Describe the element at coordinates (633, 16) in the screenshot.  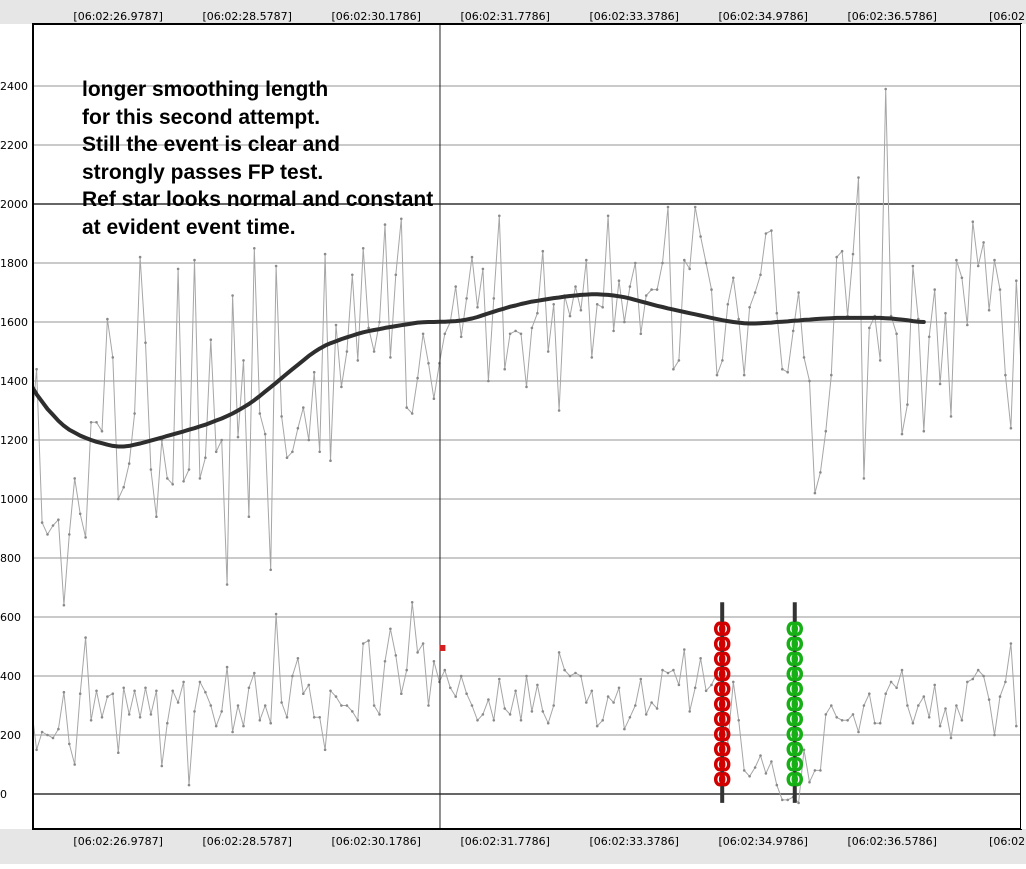
I see `x-tick-label-top: [06:02:33.3786]` at that location.